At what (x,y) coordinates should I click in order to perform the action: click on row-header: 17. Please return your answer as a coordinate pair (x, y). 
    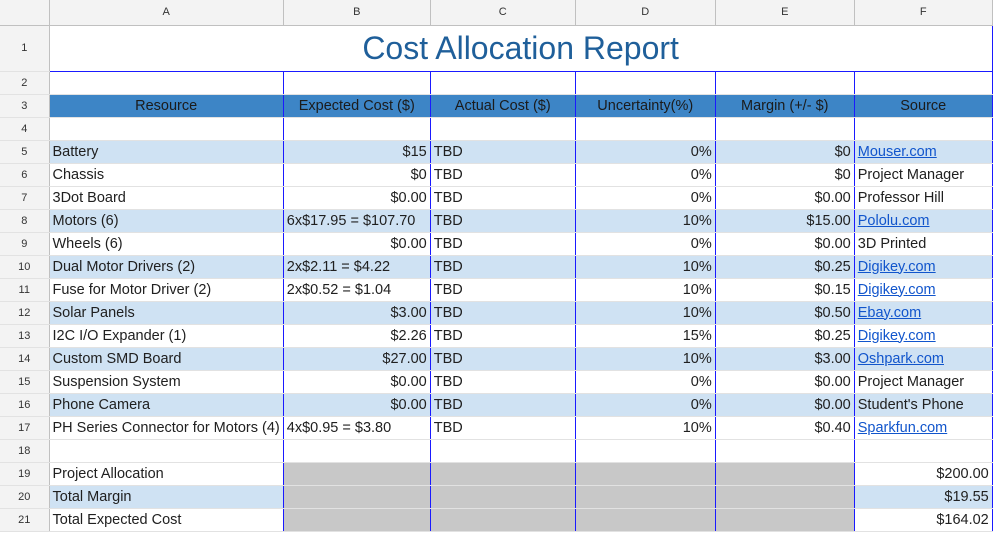
    Looking at the image, I should click on (25, 428).